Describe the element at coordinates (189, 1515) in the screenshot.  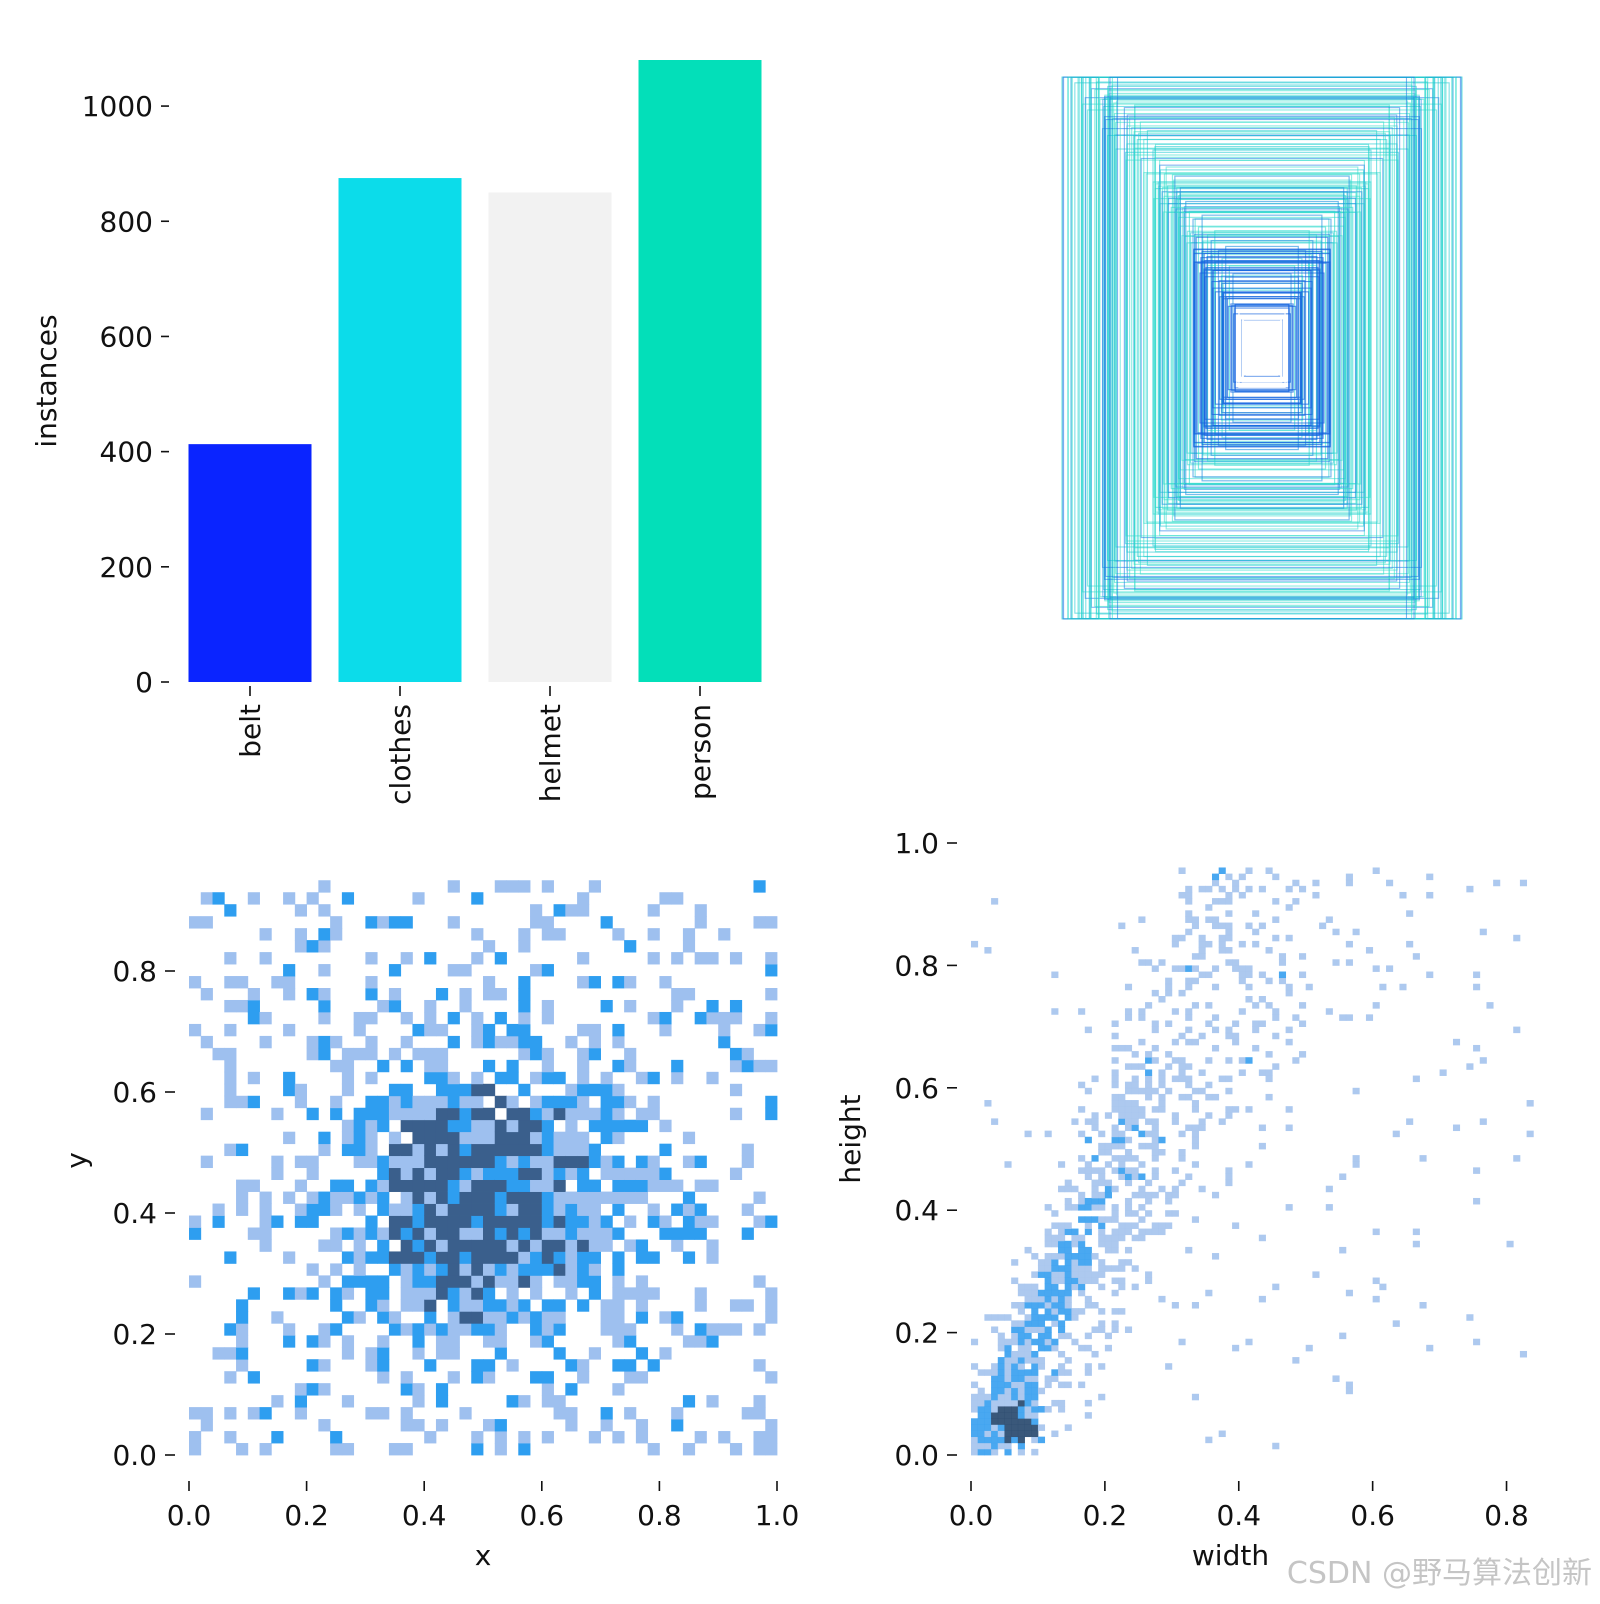
I see `x-tick-label: 0.0` at that location.